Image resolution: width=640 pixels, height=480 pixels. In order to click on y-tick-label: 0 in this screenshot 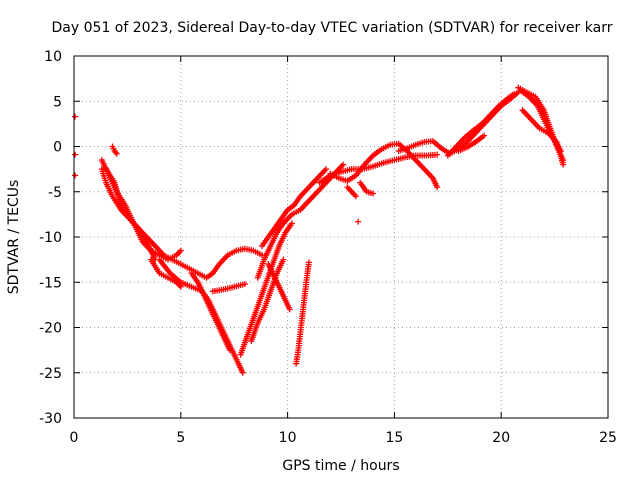, I will do `click(57, 148)`.